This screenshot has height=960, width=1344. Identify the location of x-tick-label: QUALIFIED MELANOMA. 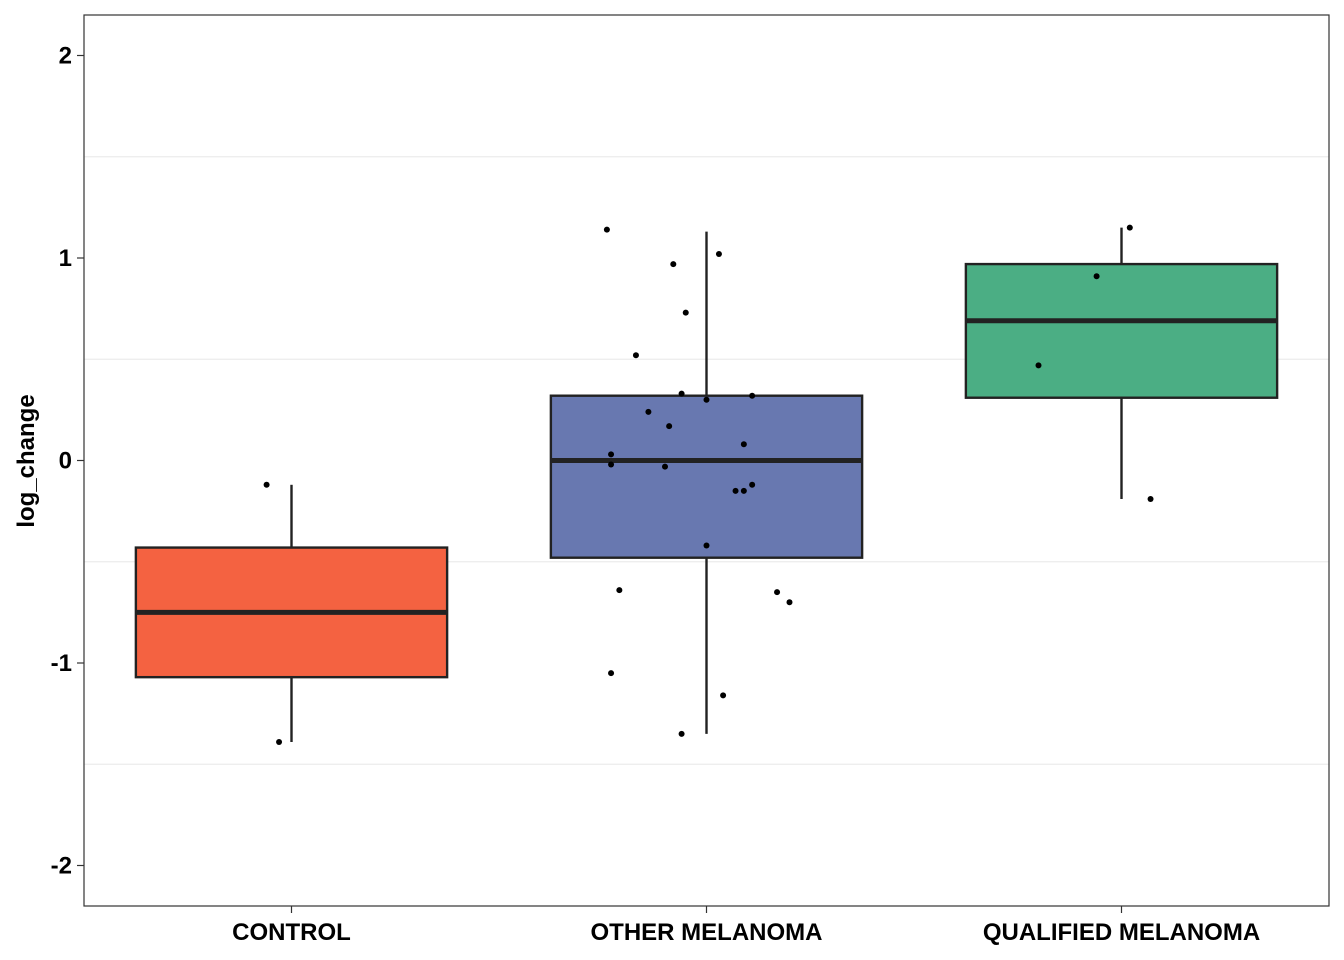
(1121, 932).